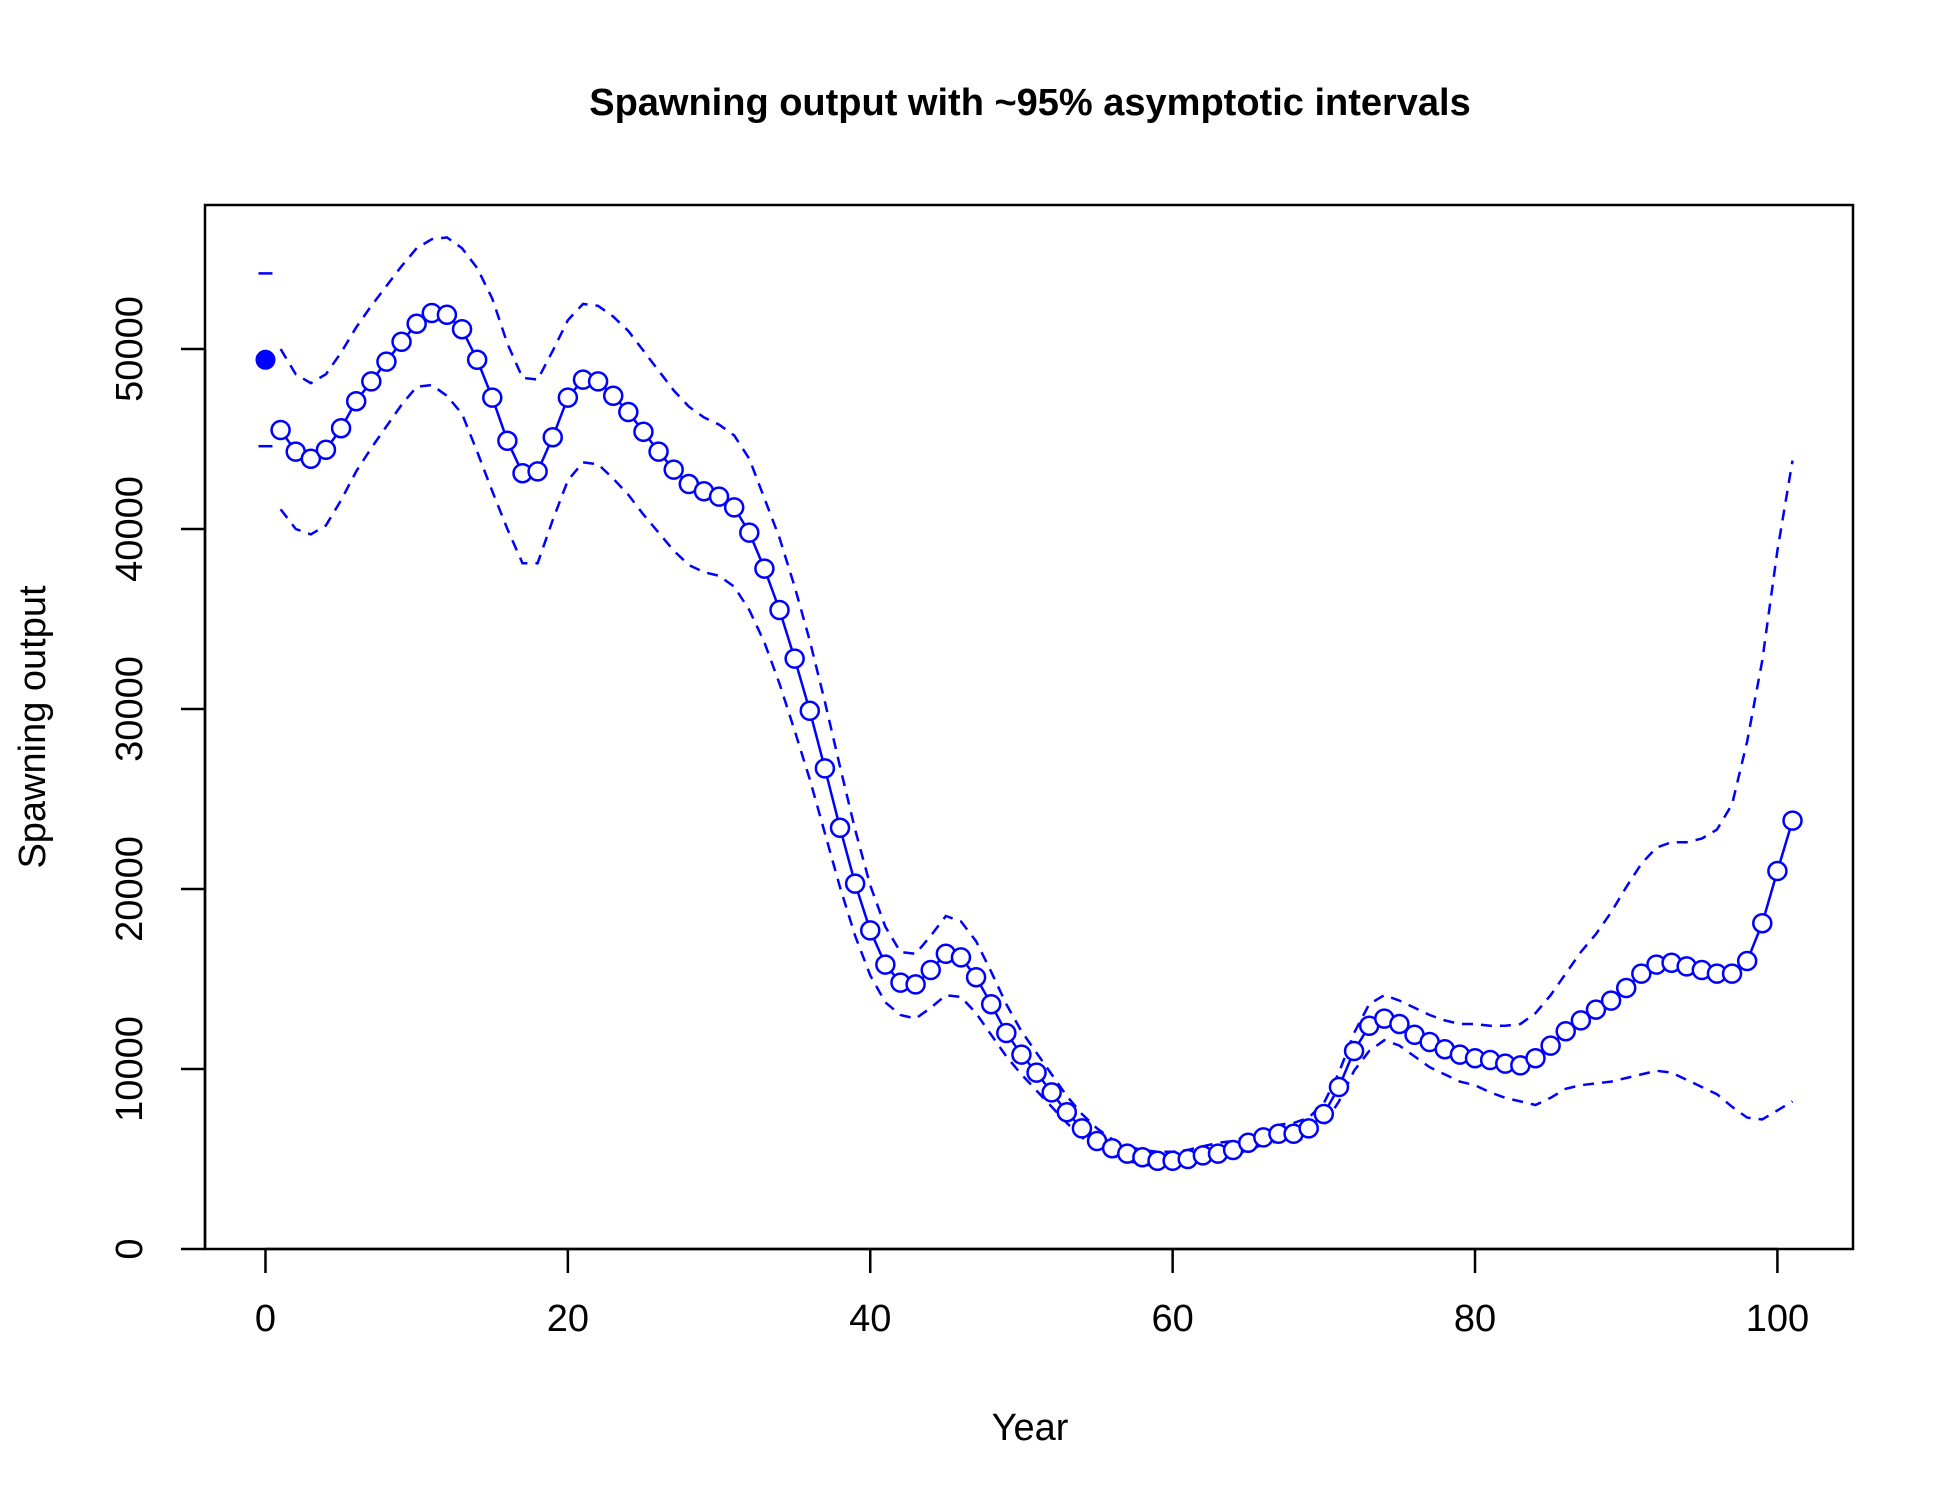  I want to click on y-tick-label: 30000, so click(130, 709).